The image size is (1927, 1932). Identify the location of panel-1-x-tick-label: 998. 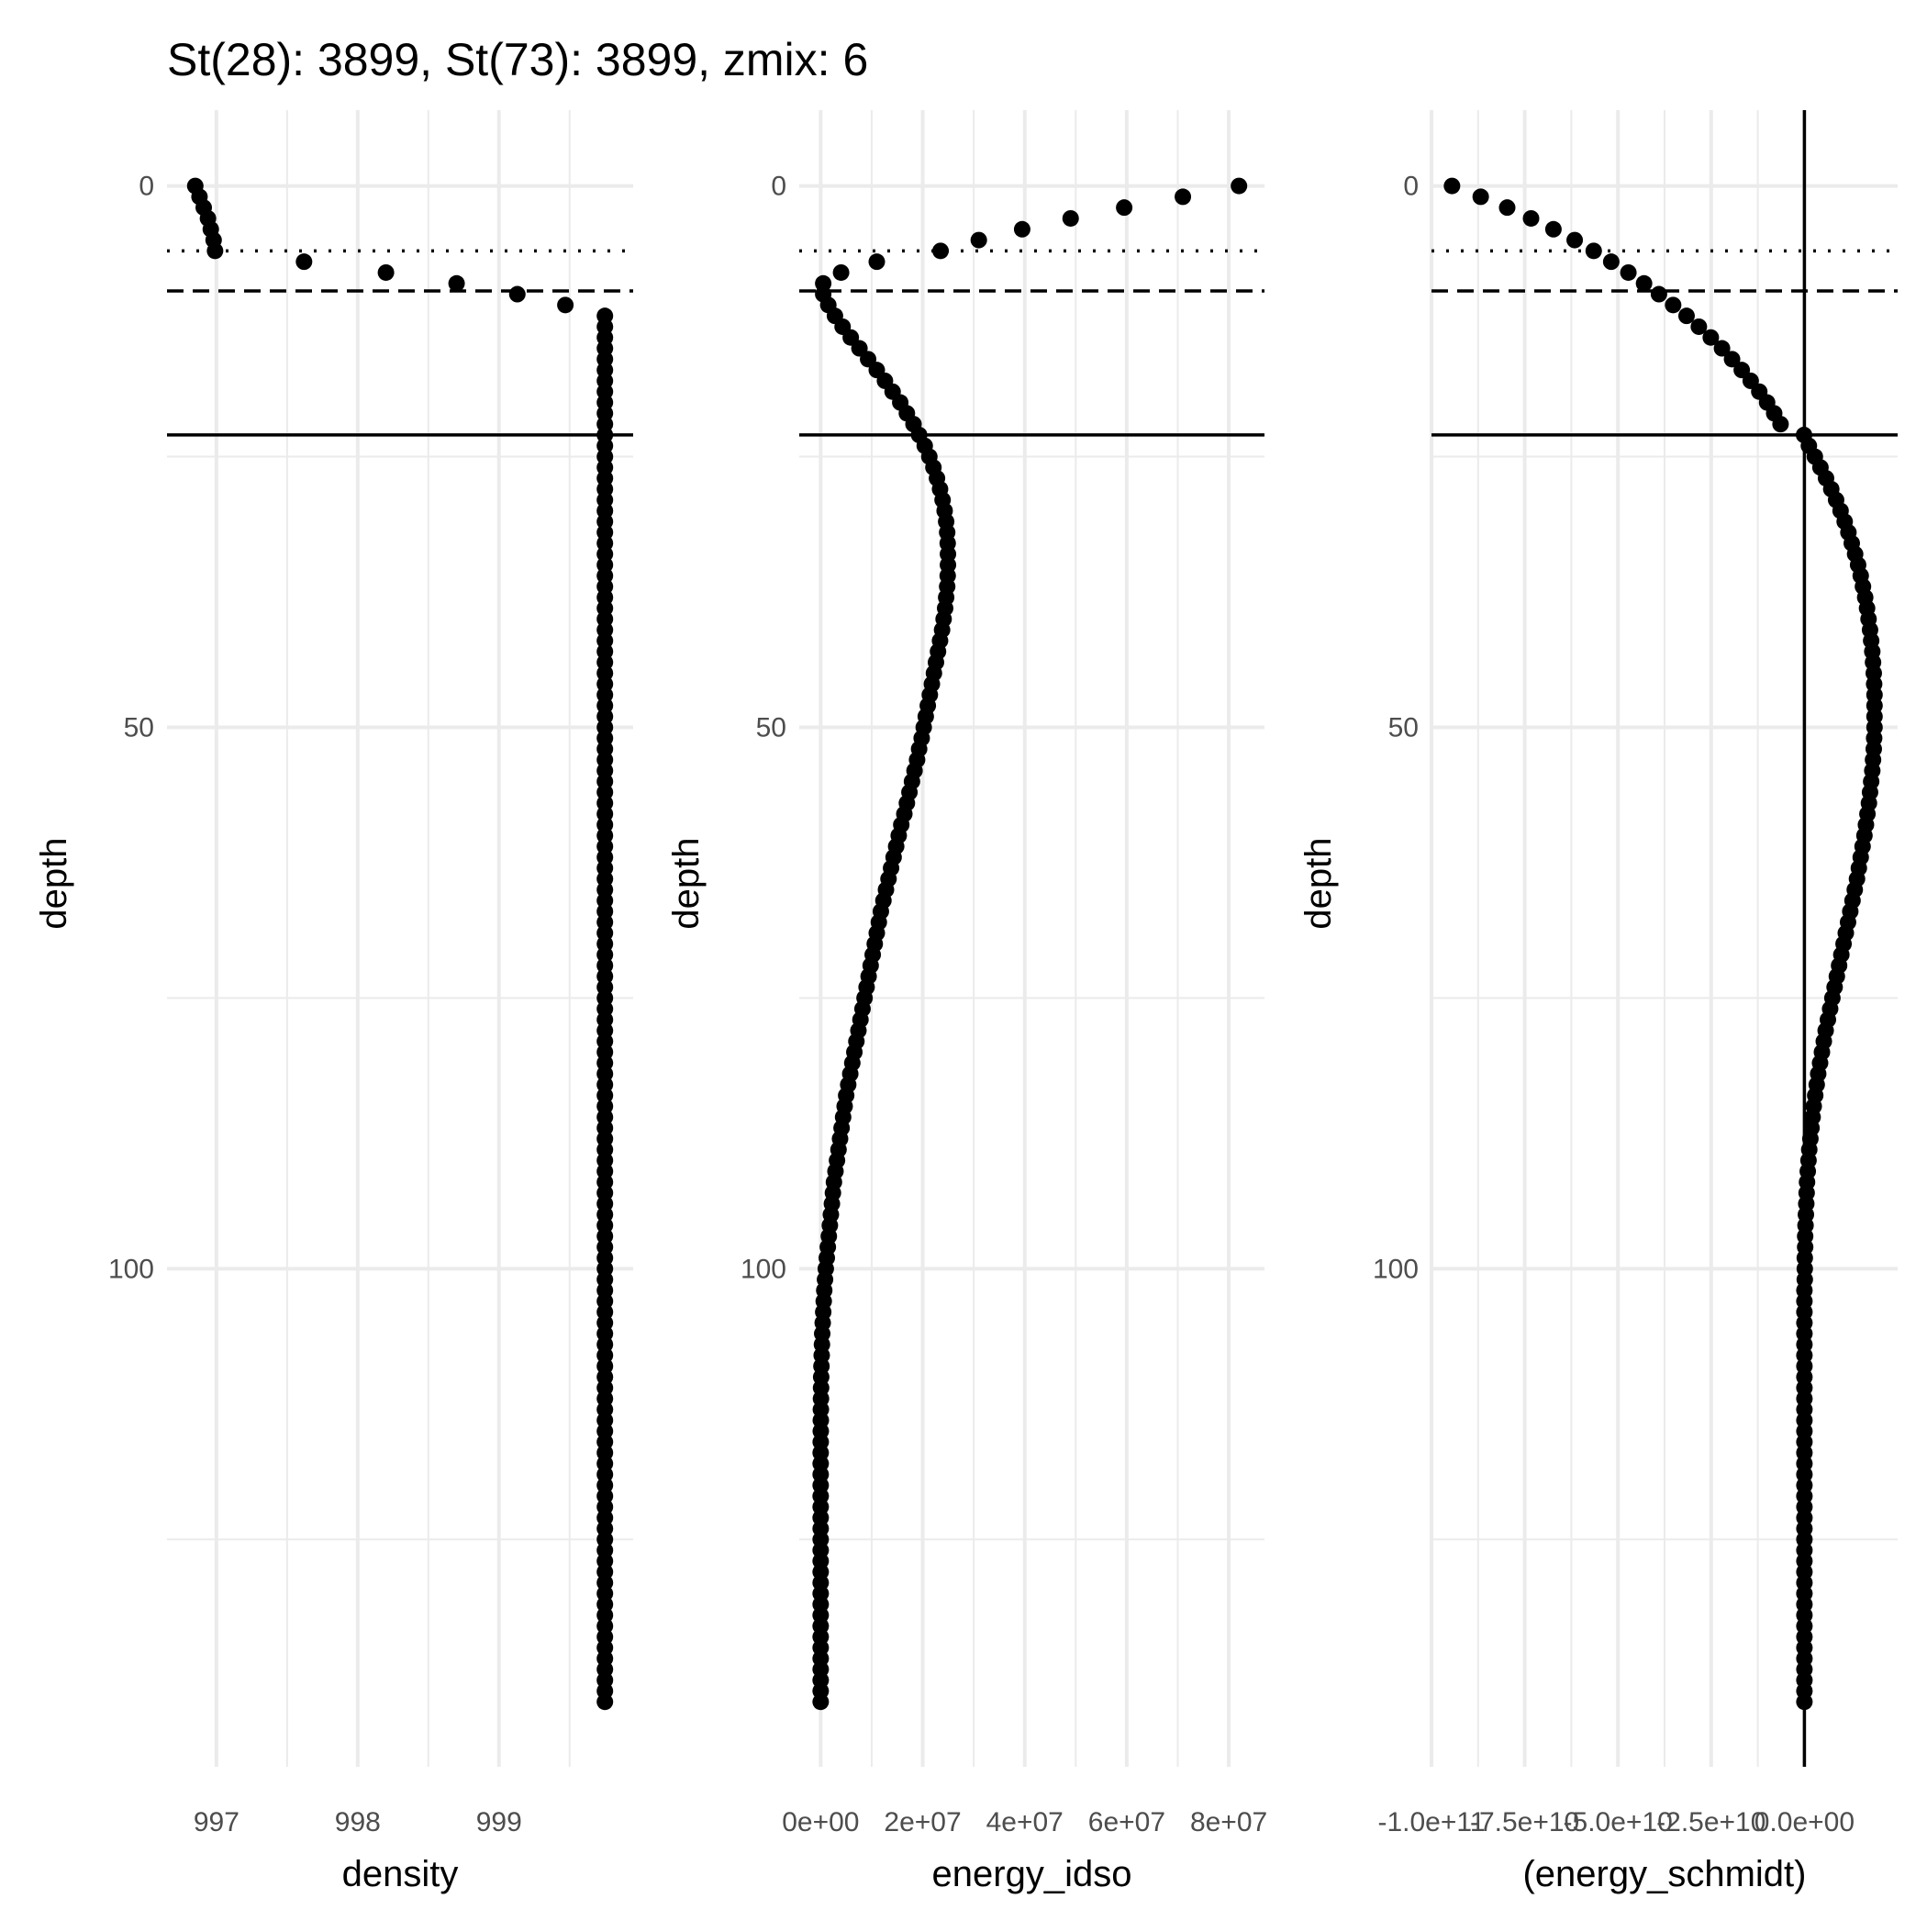
(358, 1822).